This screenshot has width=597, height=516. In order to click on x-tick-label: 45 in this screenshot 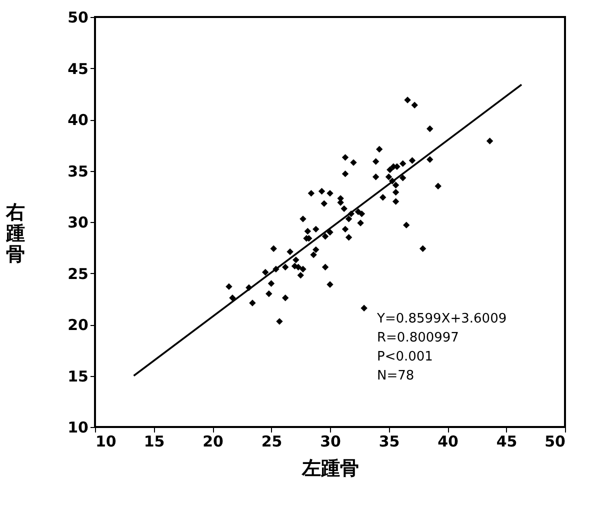, I will do `click(507, 441)`.